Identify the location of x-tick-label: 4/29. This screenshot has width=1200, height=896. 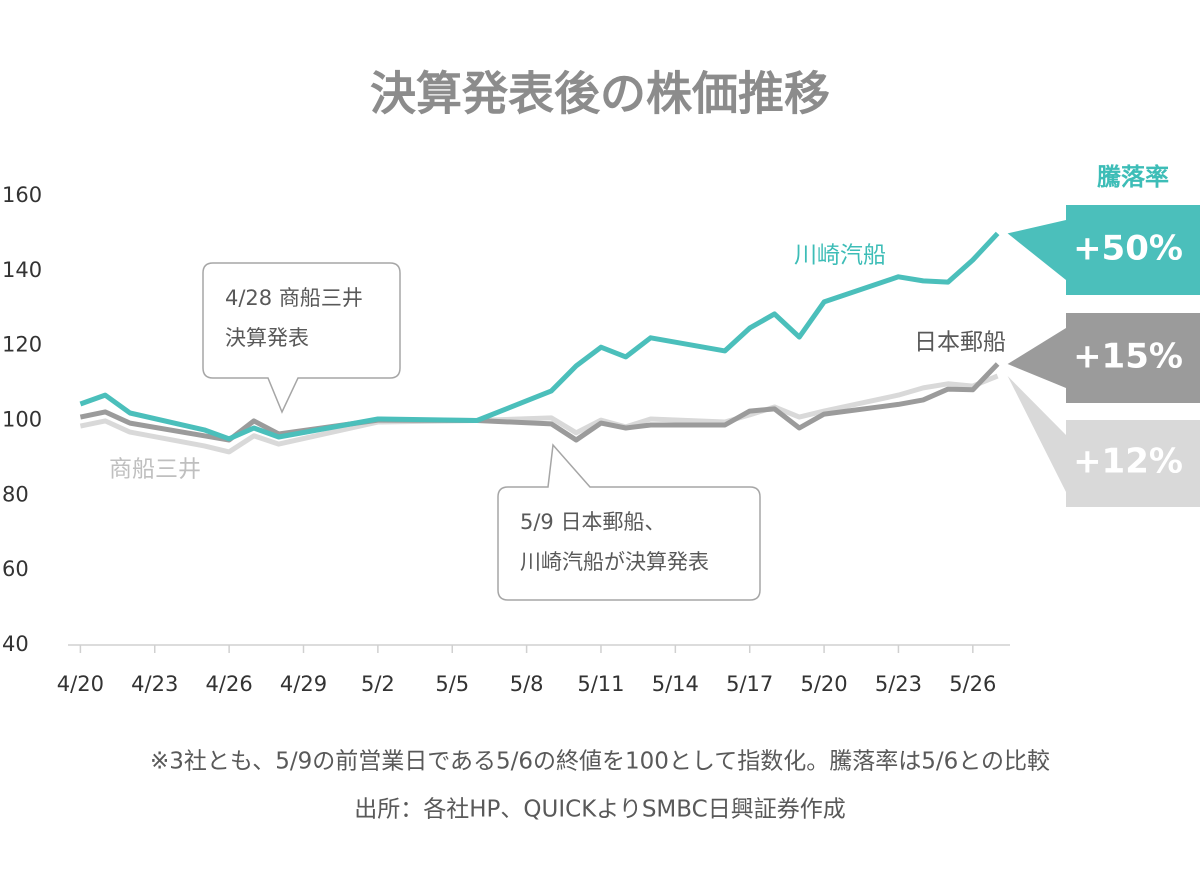
(303, 684).